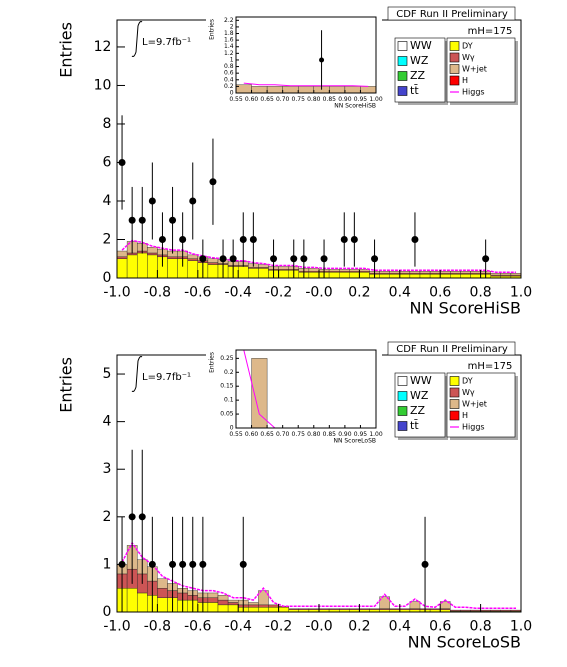  Describe the element at coordinates (229, 20) in the screenshot. I see `y-tick-label: 2.2` at that location.